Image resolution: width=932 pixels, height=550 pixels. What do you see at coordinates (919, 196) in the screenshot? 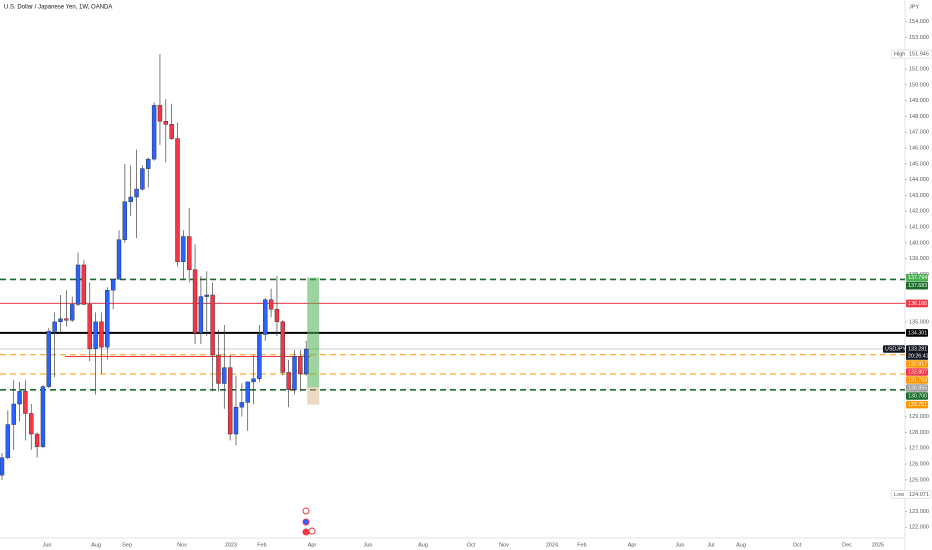
I see `y-tick-label: 143.000` at bounding box center [919, 196].